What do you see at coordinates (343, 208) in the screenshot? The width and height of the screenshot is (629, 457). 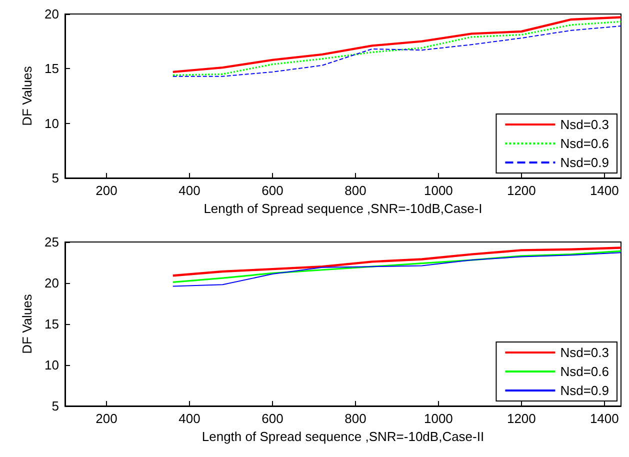 I see `x-axis-title: Length of Spread sequence ,SNR=-10dB,Case-I` at bounding box center [343, 208].